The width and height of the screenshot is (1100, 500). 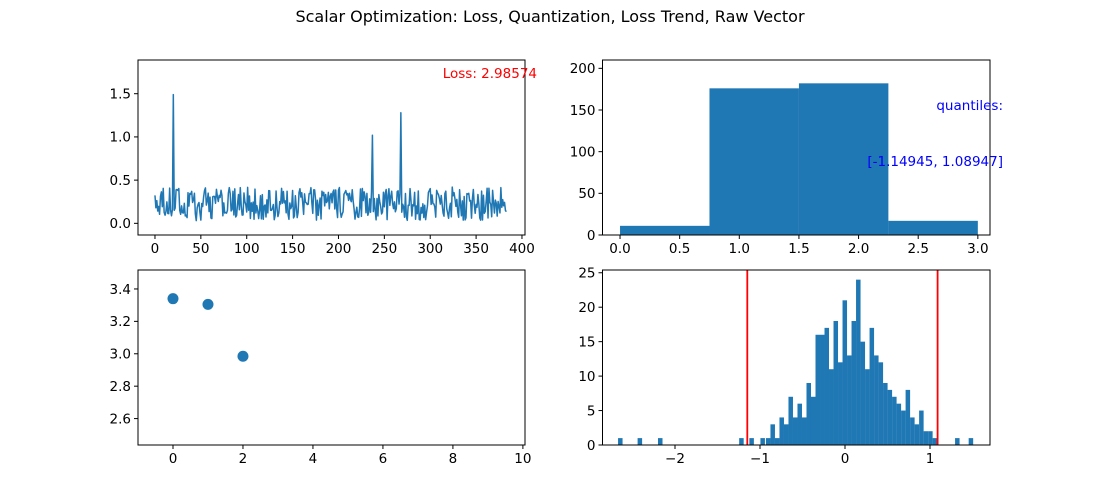 What do you see at coordinates (675, 459) in the screenshot?
I see `x-tick-label: −2` at bounding box center [675, 459].